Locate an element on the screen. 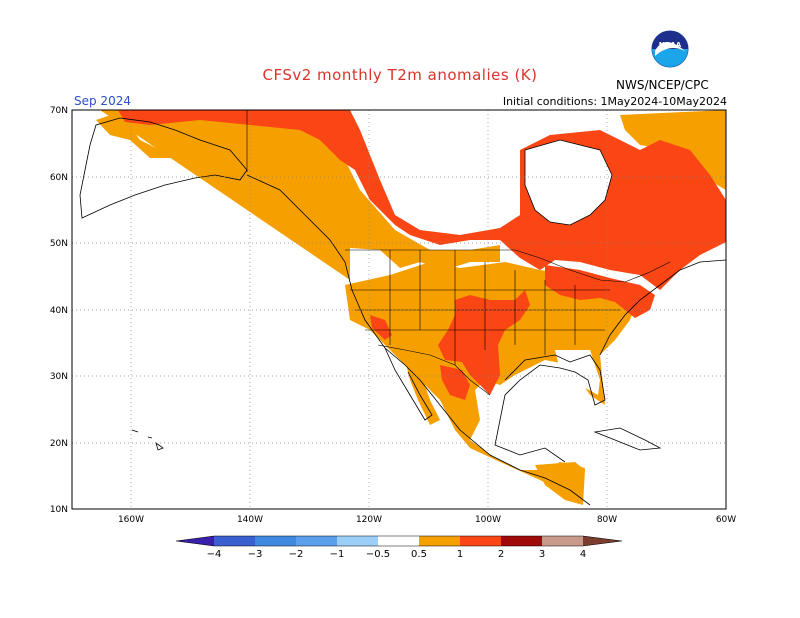 This screenshot has height=618, width=800. coastline-hawaii is located at coordinates (147, 440).